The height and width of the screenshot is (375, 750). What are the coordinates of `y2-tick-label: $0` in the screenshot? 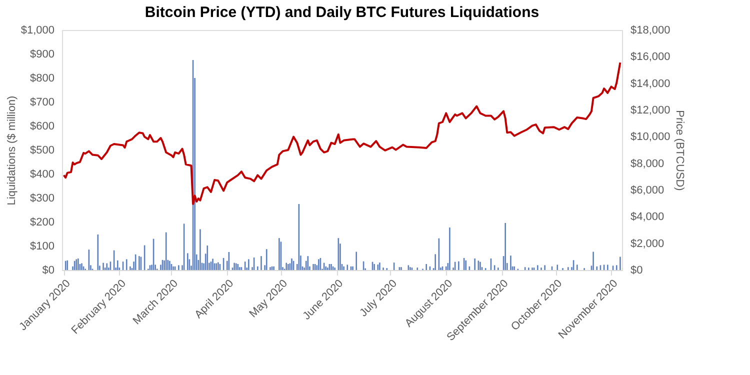 It's located at (636, 270).